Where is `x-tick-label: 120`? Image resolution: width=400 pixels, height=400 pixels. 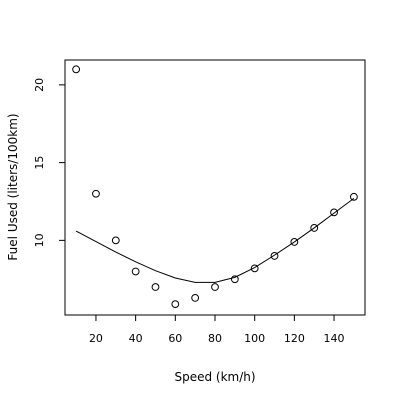 x-tick-label: 120 is located at coordinates (294, 338).